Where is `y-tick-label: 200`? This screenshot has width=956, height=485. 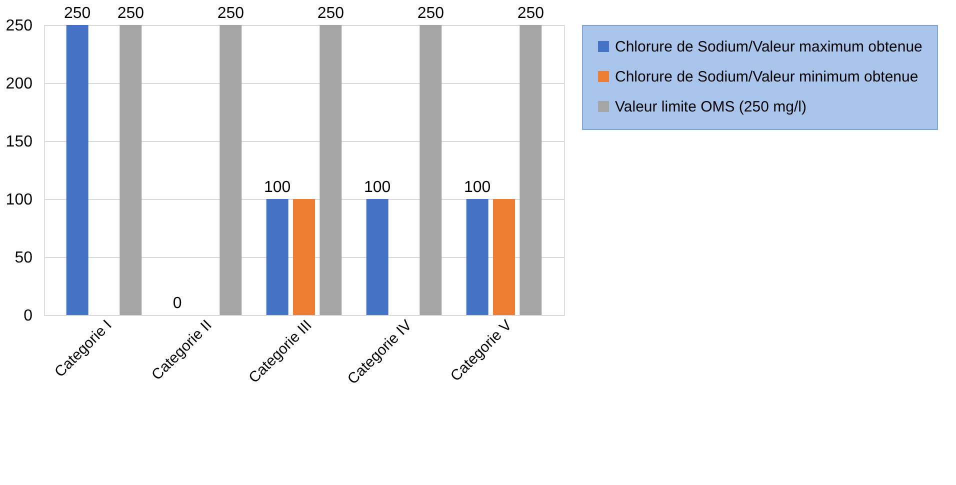
y-tick-label: 200 is located at coordinates (19, 84).